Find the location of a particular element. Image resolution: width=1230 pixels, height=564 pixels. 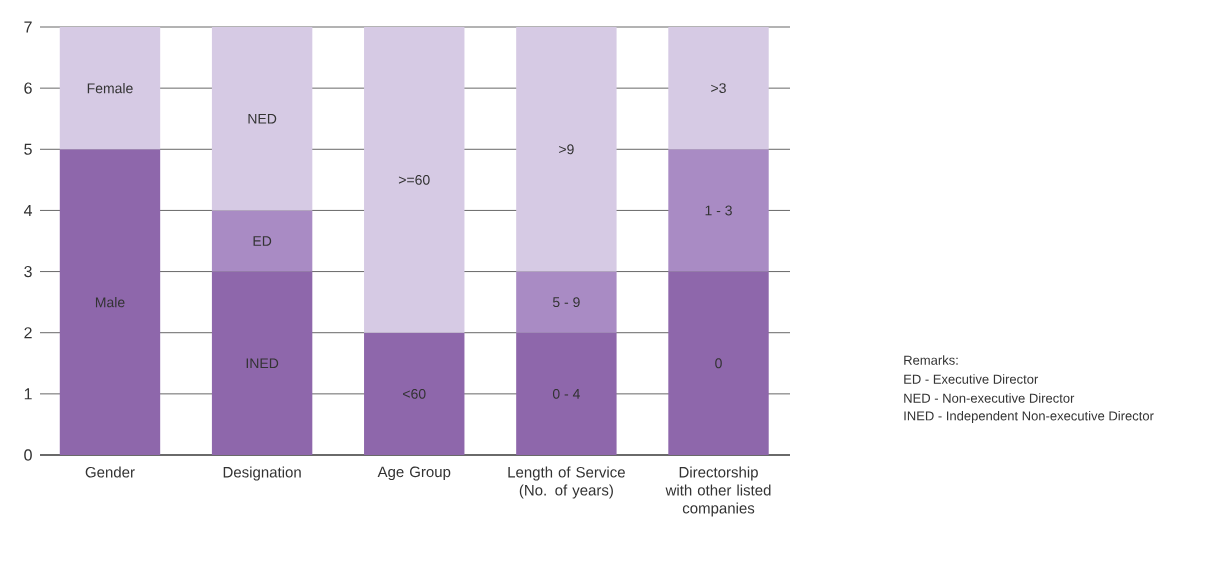

annotation: 5 - 9 is located at coordinates (566, 302).